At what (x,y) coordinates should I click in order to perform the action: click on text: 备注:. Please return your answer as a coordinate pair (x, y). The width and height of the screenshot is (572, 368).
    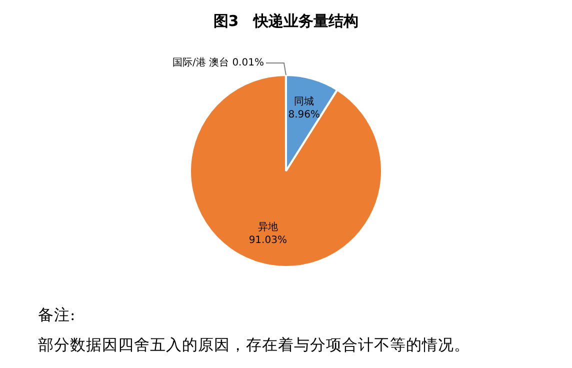
    Looking at the image, I should click on (57, 315).